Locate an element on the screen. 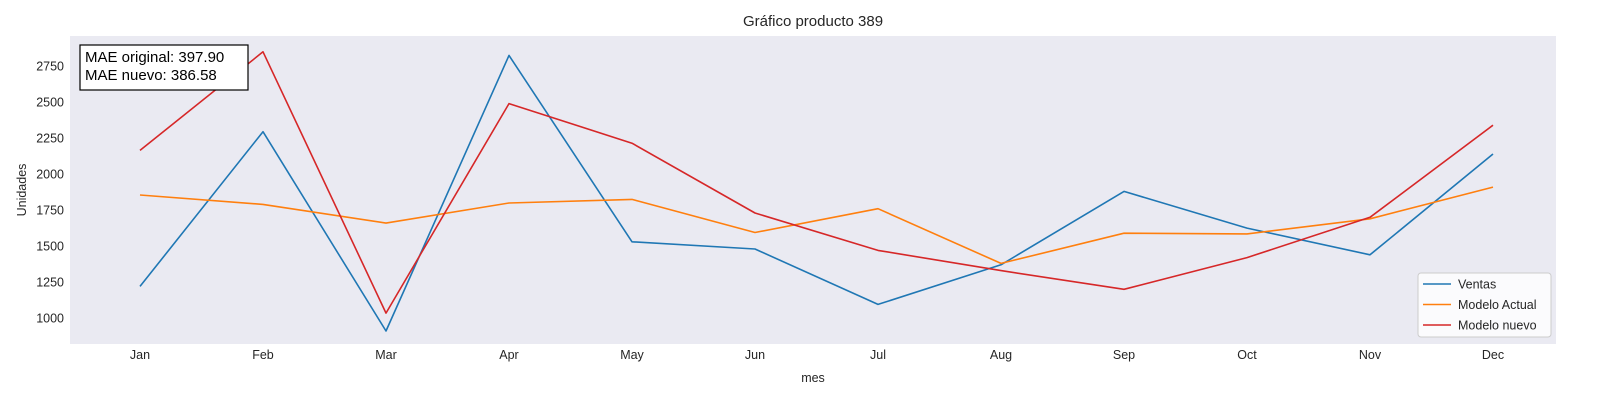  mae-annotation-box is located at coordinates (164, 67).